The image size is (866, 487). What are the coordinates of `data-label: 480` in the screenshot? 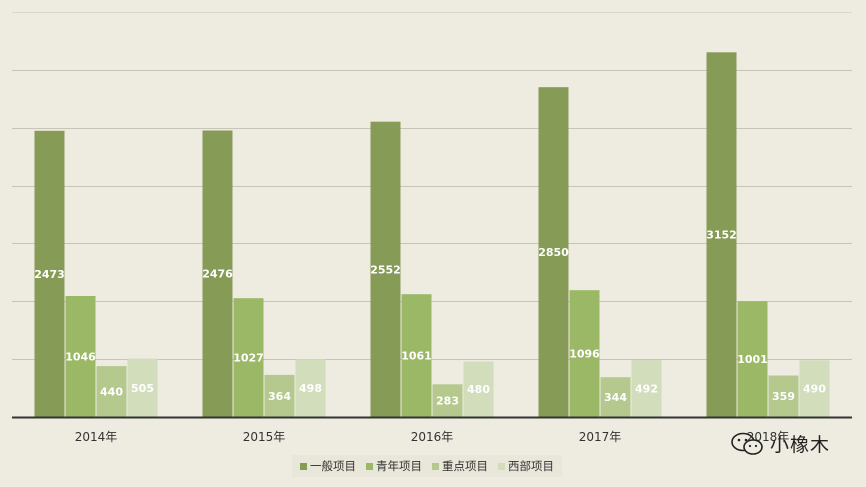 It's located at (478, 389).